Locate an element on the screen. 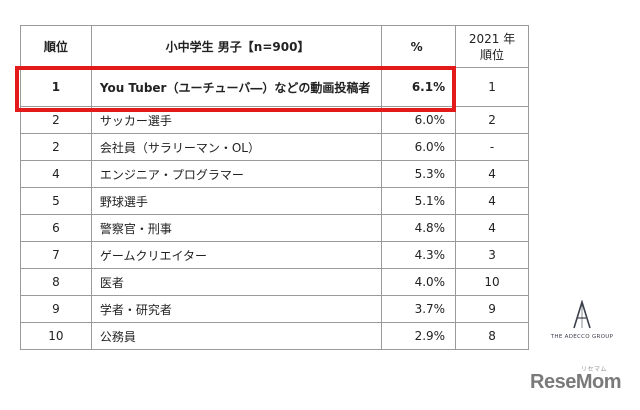  row-rank: 7 is located at coordinates (56, 255).